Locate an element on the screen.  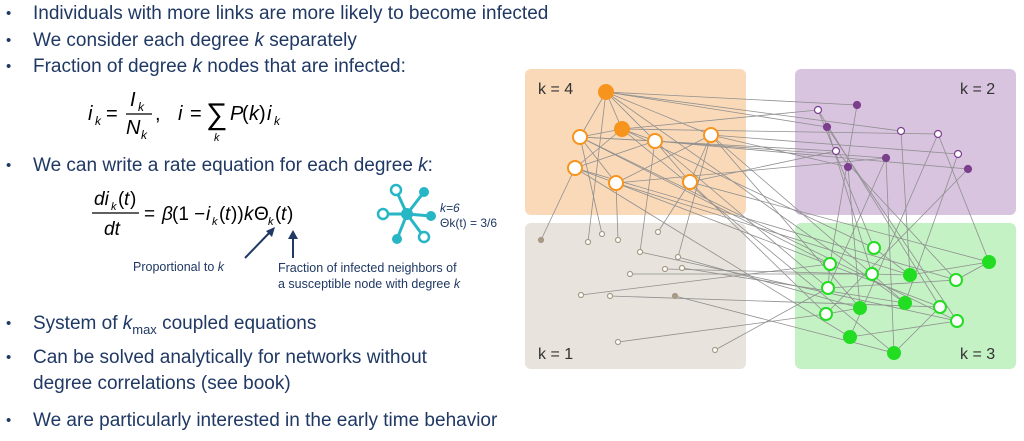
bullet-text: We consider each degree k separately is located at coordinates (195, 40).